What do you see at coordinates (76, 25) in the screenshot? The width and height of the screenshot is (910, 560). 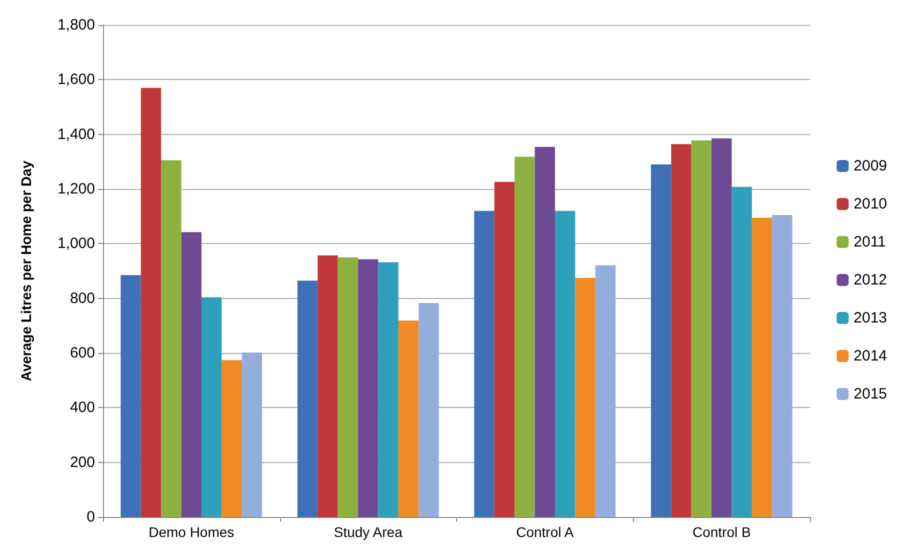 I see `y-tick-label: 1,800` at bounding box center [76, 25].